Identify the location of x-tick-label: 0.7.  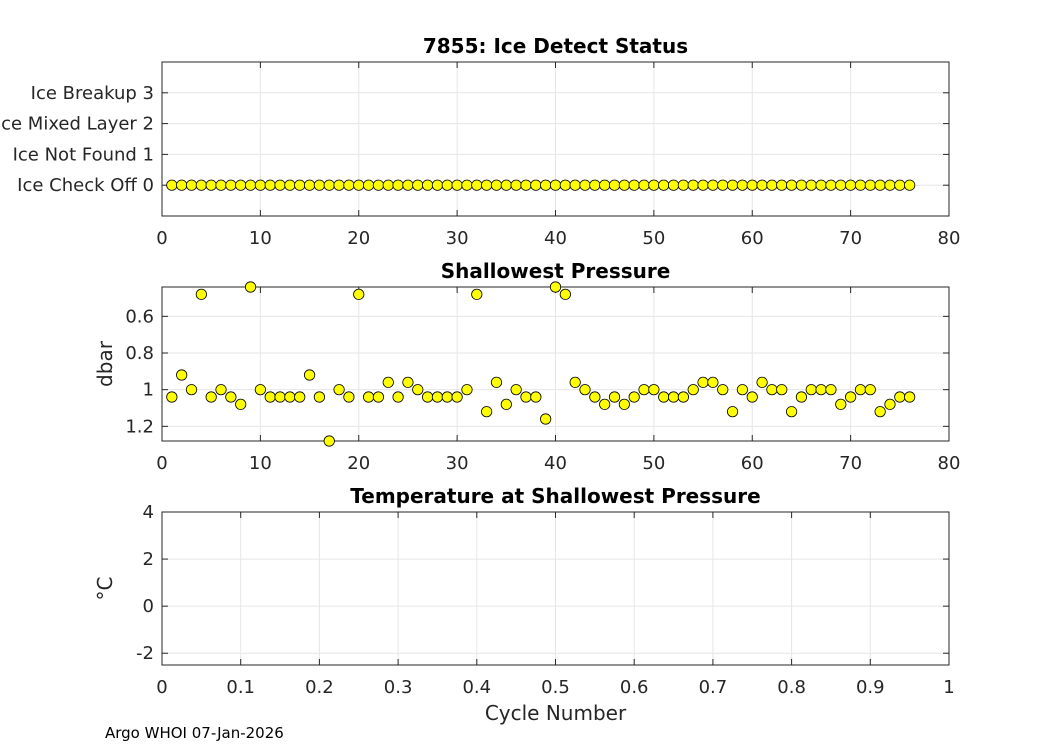
(713, 687).